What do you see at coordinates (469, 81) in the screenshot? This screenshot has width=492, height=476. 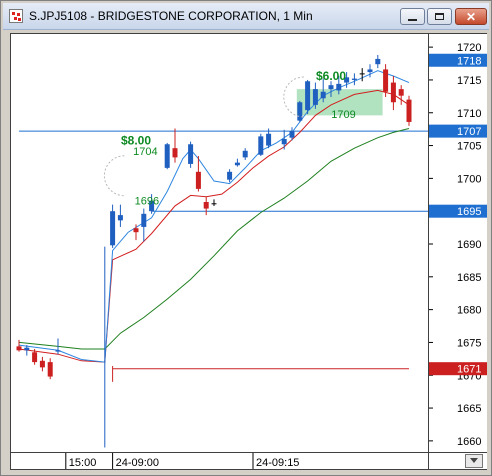 I see `y-tick-label: 1715` at bounding box center [469, 81].